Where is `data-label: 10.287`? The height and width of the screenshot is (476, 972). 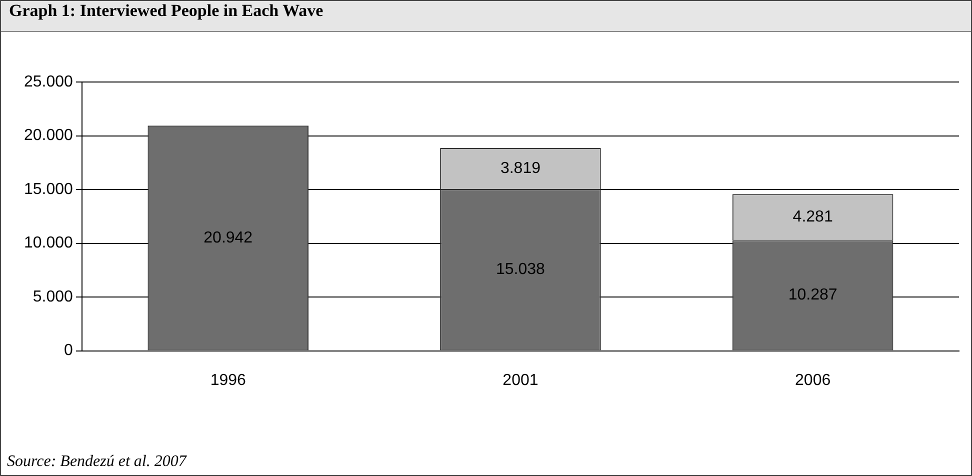 data-label: 10.287 is located at coordinates (813, 295).